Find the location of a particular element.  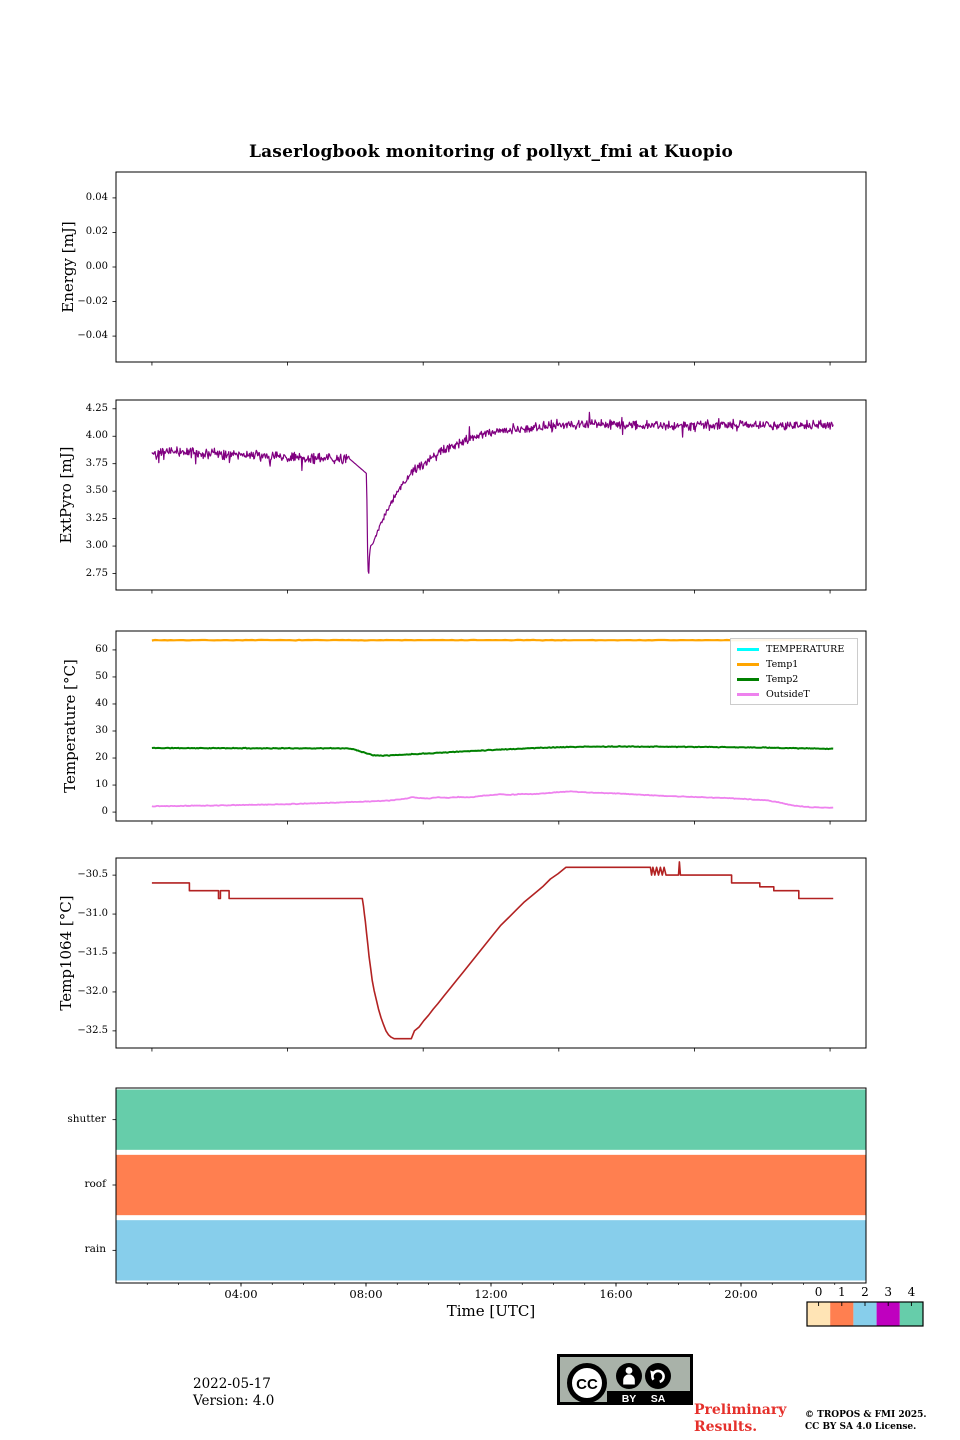

y-tick-label: −31.5 is located at coordinates (92, 952).